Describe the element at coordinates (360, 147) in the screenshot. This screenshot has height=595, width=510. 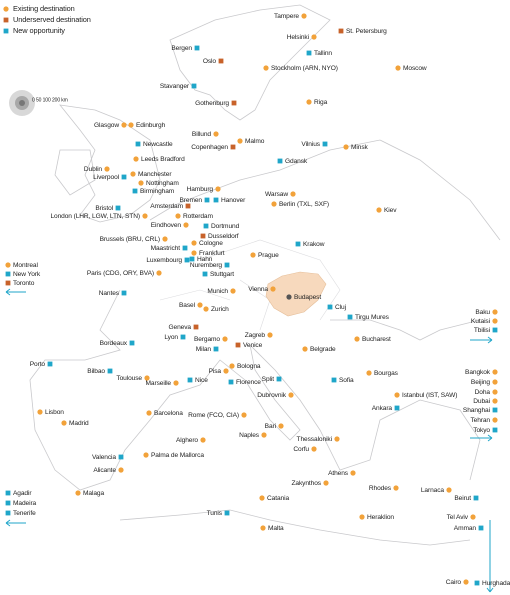
I see `city-label: Minsk` at that location.